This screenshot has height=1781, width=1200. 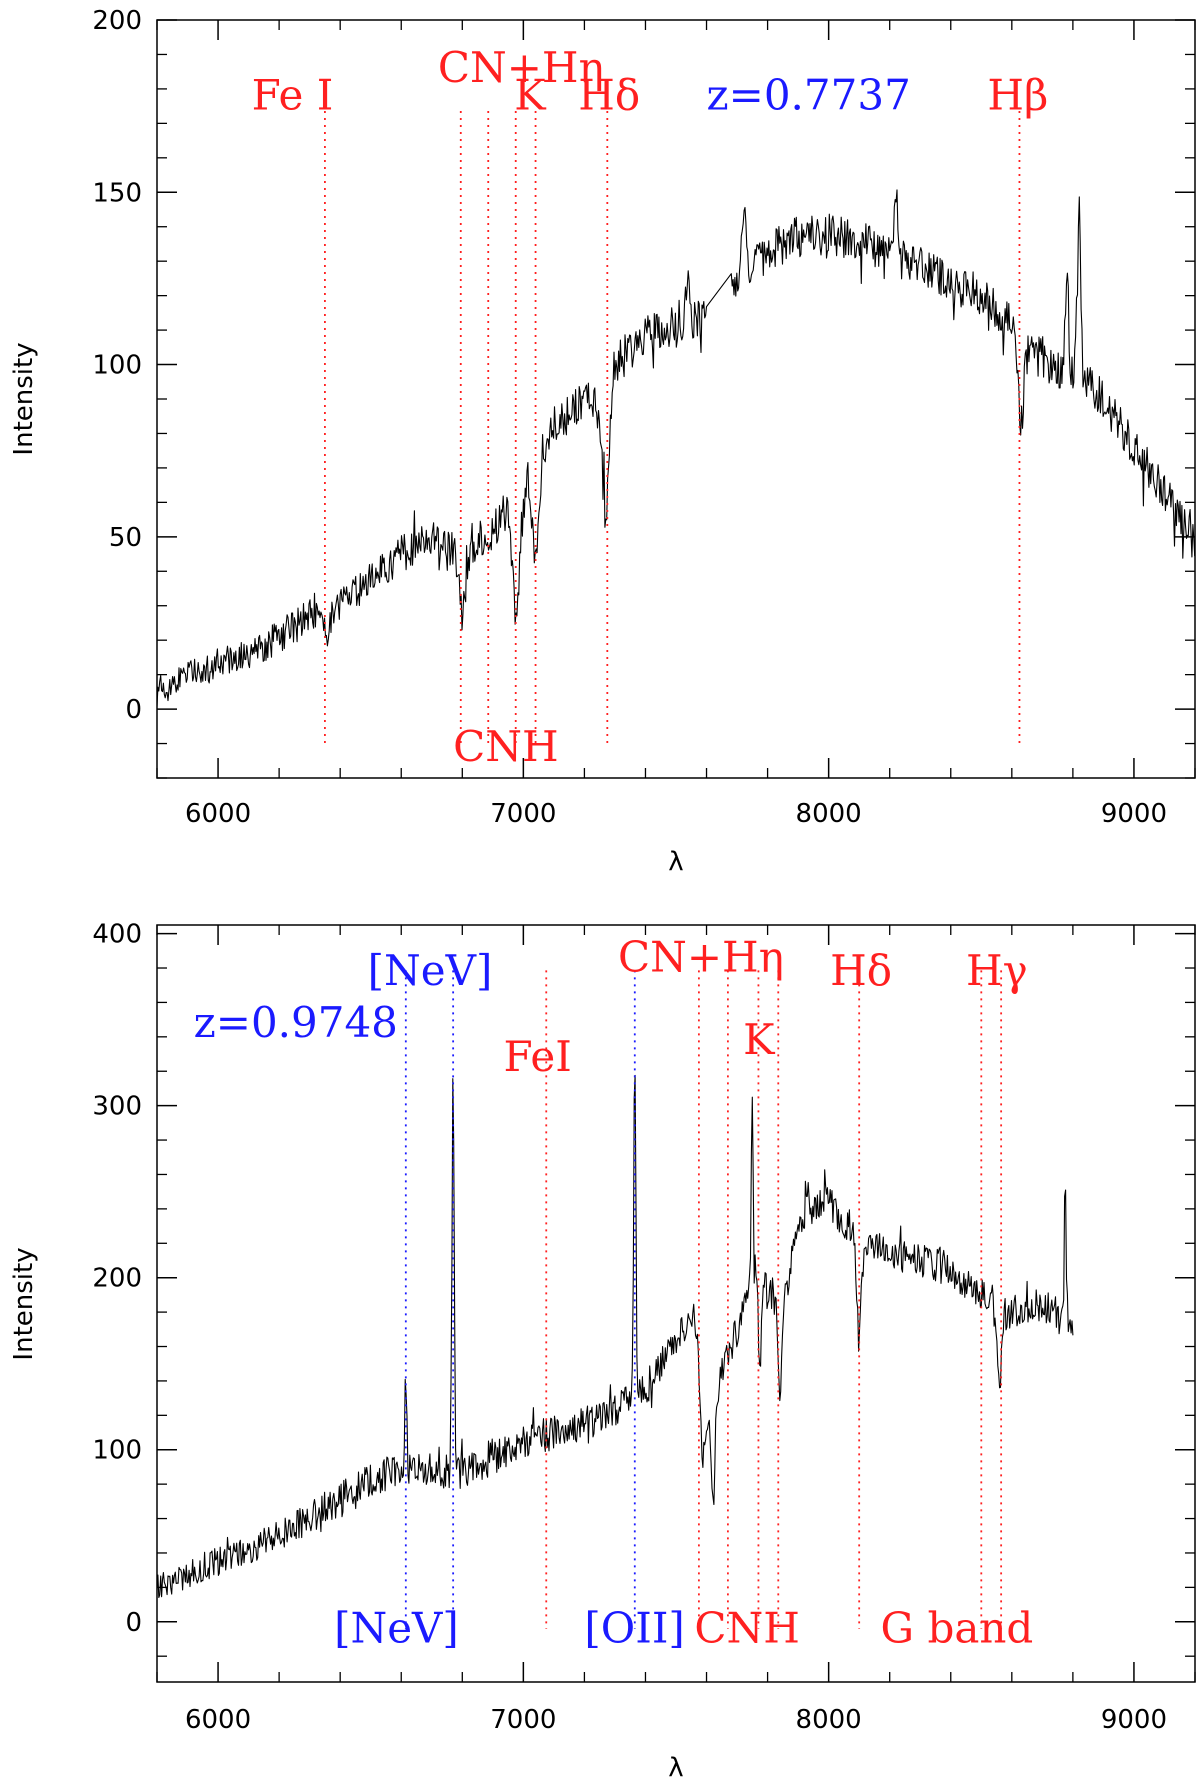 I want to click on y-tick-label: 400, so click(x=117, y=935).